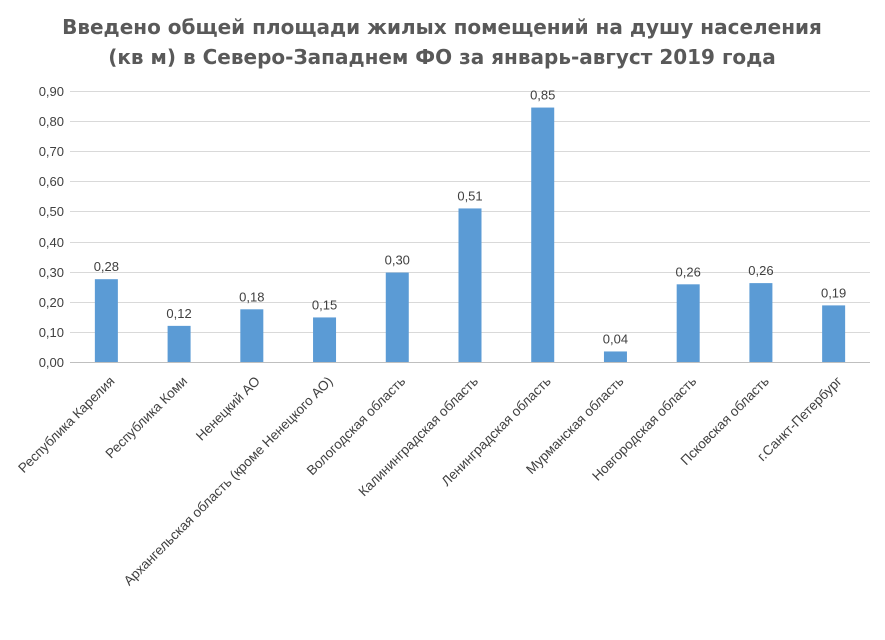 The height and width of the screenshot is (640, 885). I want to click on data-label: 0,19, so click(833, 292).